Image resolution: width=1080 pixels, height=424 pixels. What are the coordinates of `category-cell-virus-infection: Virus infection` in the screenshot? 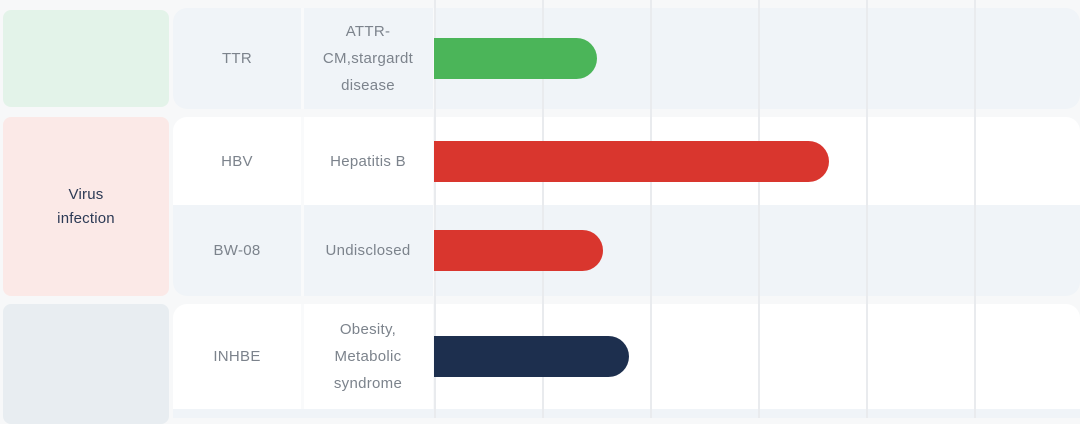 It's located at (86, 206).